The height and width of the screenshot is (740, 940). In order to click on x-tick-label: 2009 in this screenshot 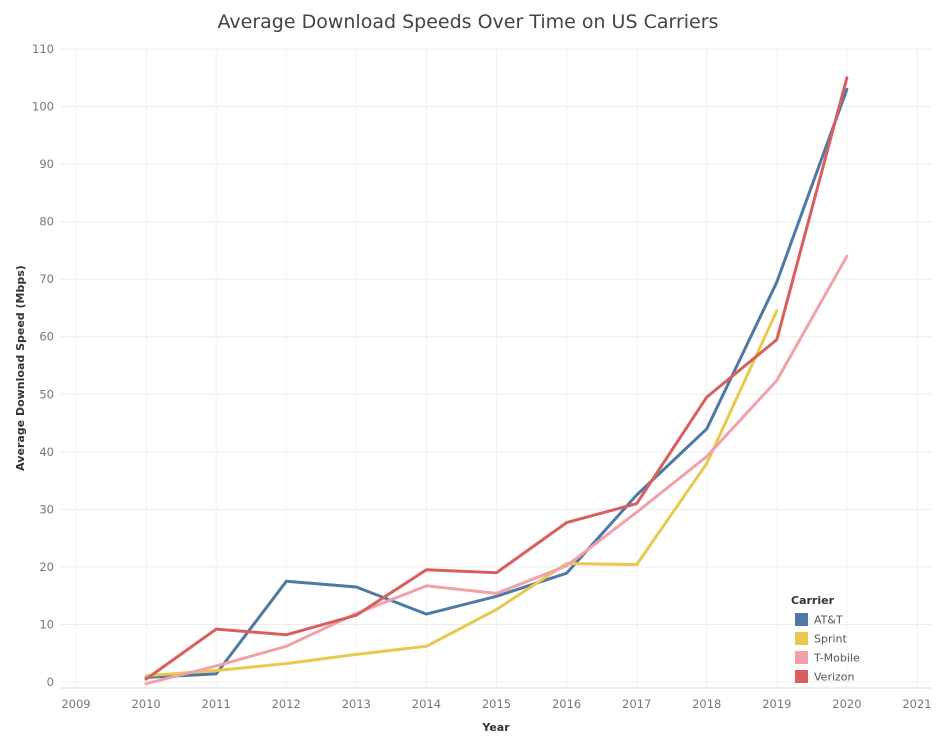, I will do `click(75, 704)`.